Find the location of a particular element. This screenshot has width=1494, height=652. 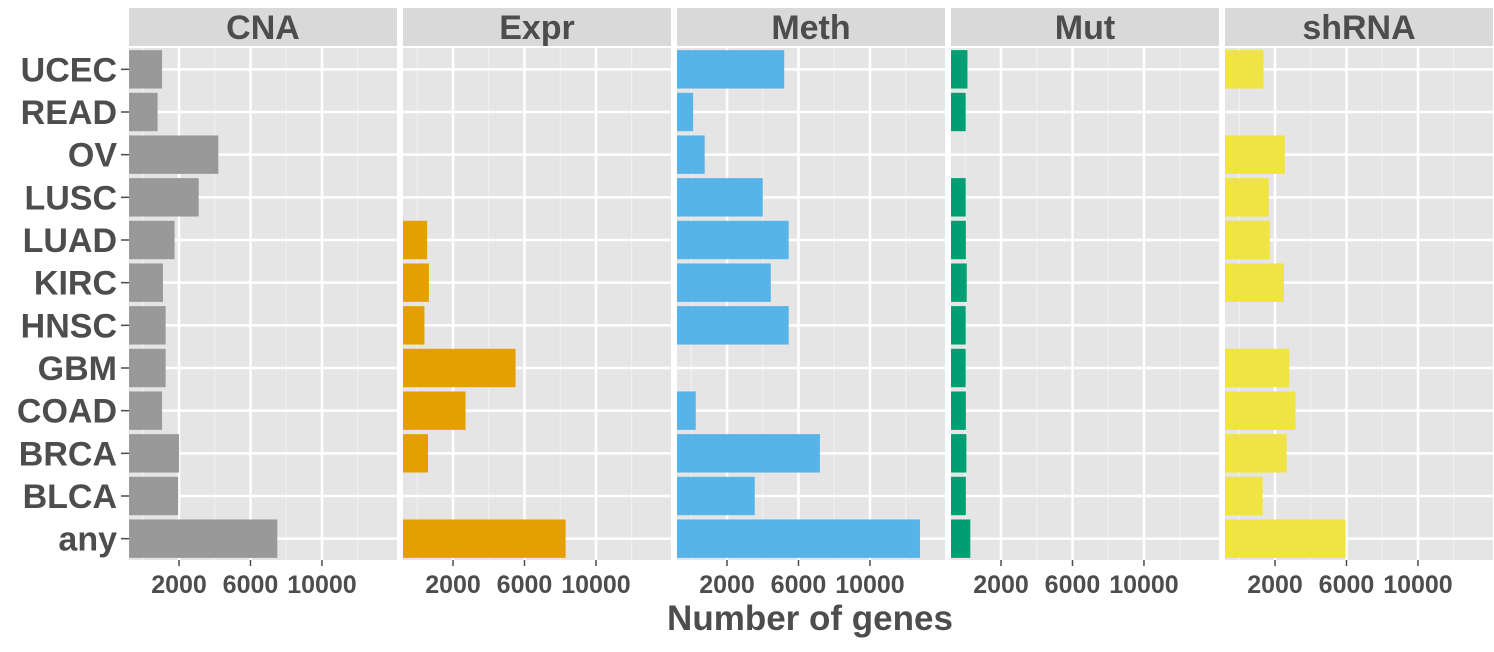

bar-expr-brca is located at coordinates (416, 453).